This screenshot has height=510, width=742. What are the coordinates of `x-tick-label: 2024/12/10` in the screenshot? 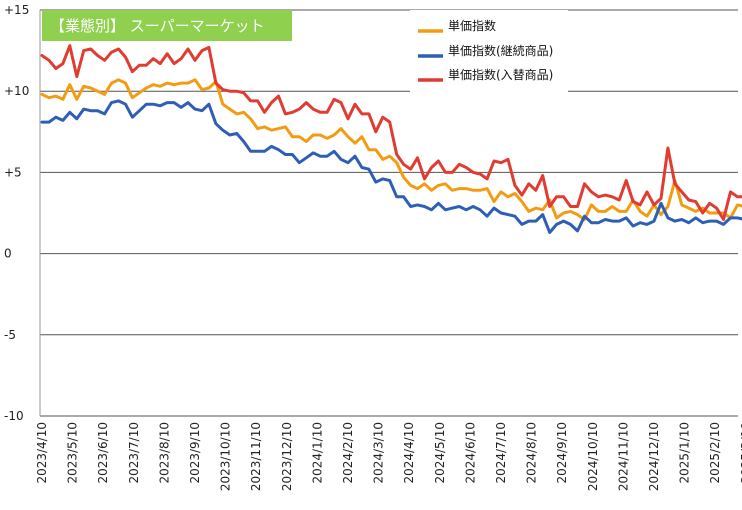 It's located at (654, 456).